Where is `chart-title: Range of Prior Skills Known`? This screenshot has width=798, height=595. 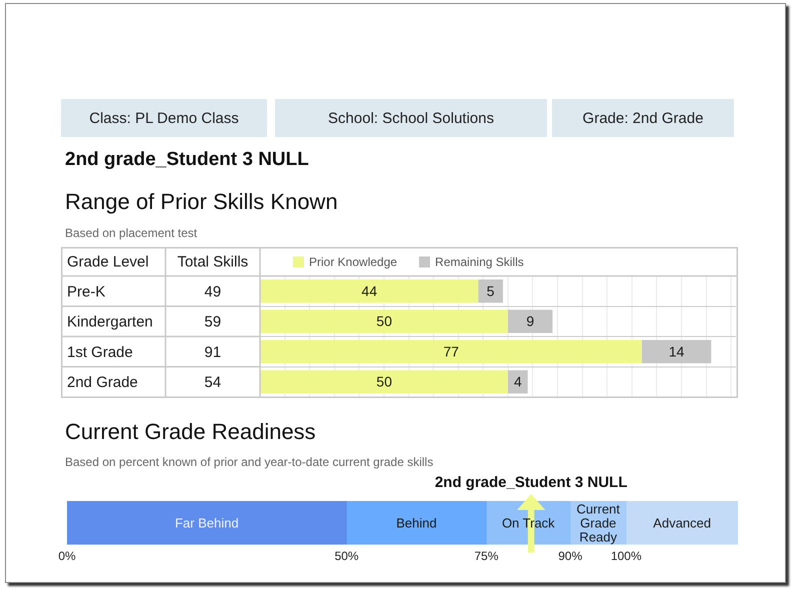
chart-title: Range of Prior Skills Known is located at coordinates (201, 202).